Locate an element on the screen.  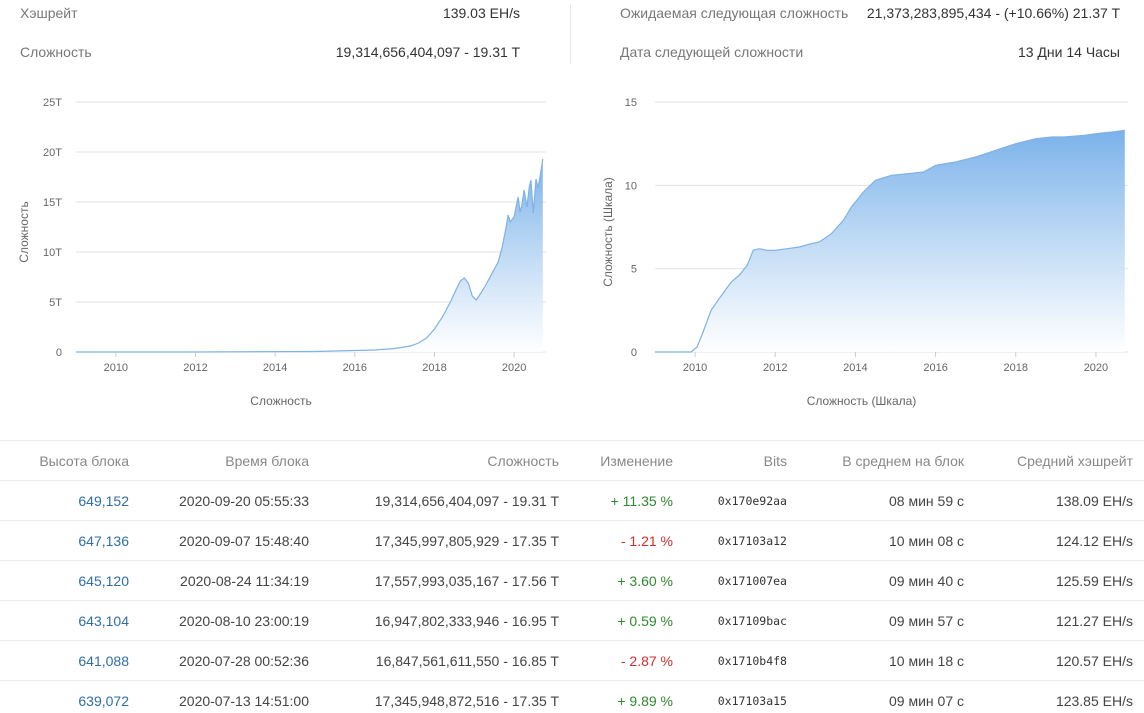
next-date-label: Дата следующей сложности is located at coordinates (712, 52).